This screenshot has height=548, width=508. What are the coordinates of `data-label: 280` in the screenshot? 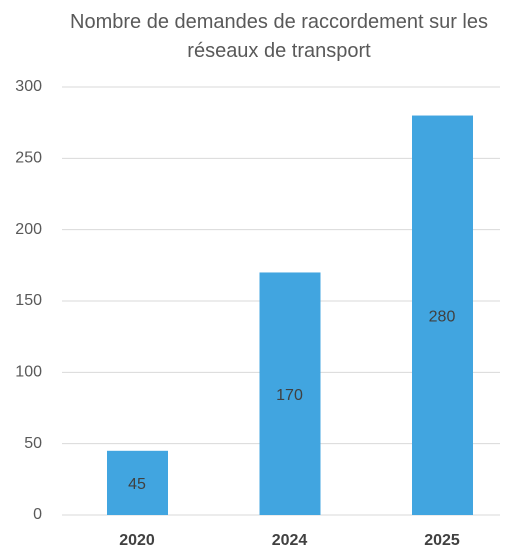 It's located at (442, 316).